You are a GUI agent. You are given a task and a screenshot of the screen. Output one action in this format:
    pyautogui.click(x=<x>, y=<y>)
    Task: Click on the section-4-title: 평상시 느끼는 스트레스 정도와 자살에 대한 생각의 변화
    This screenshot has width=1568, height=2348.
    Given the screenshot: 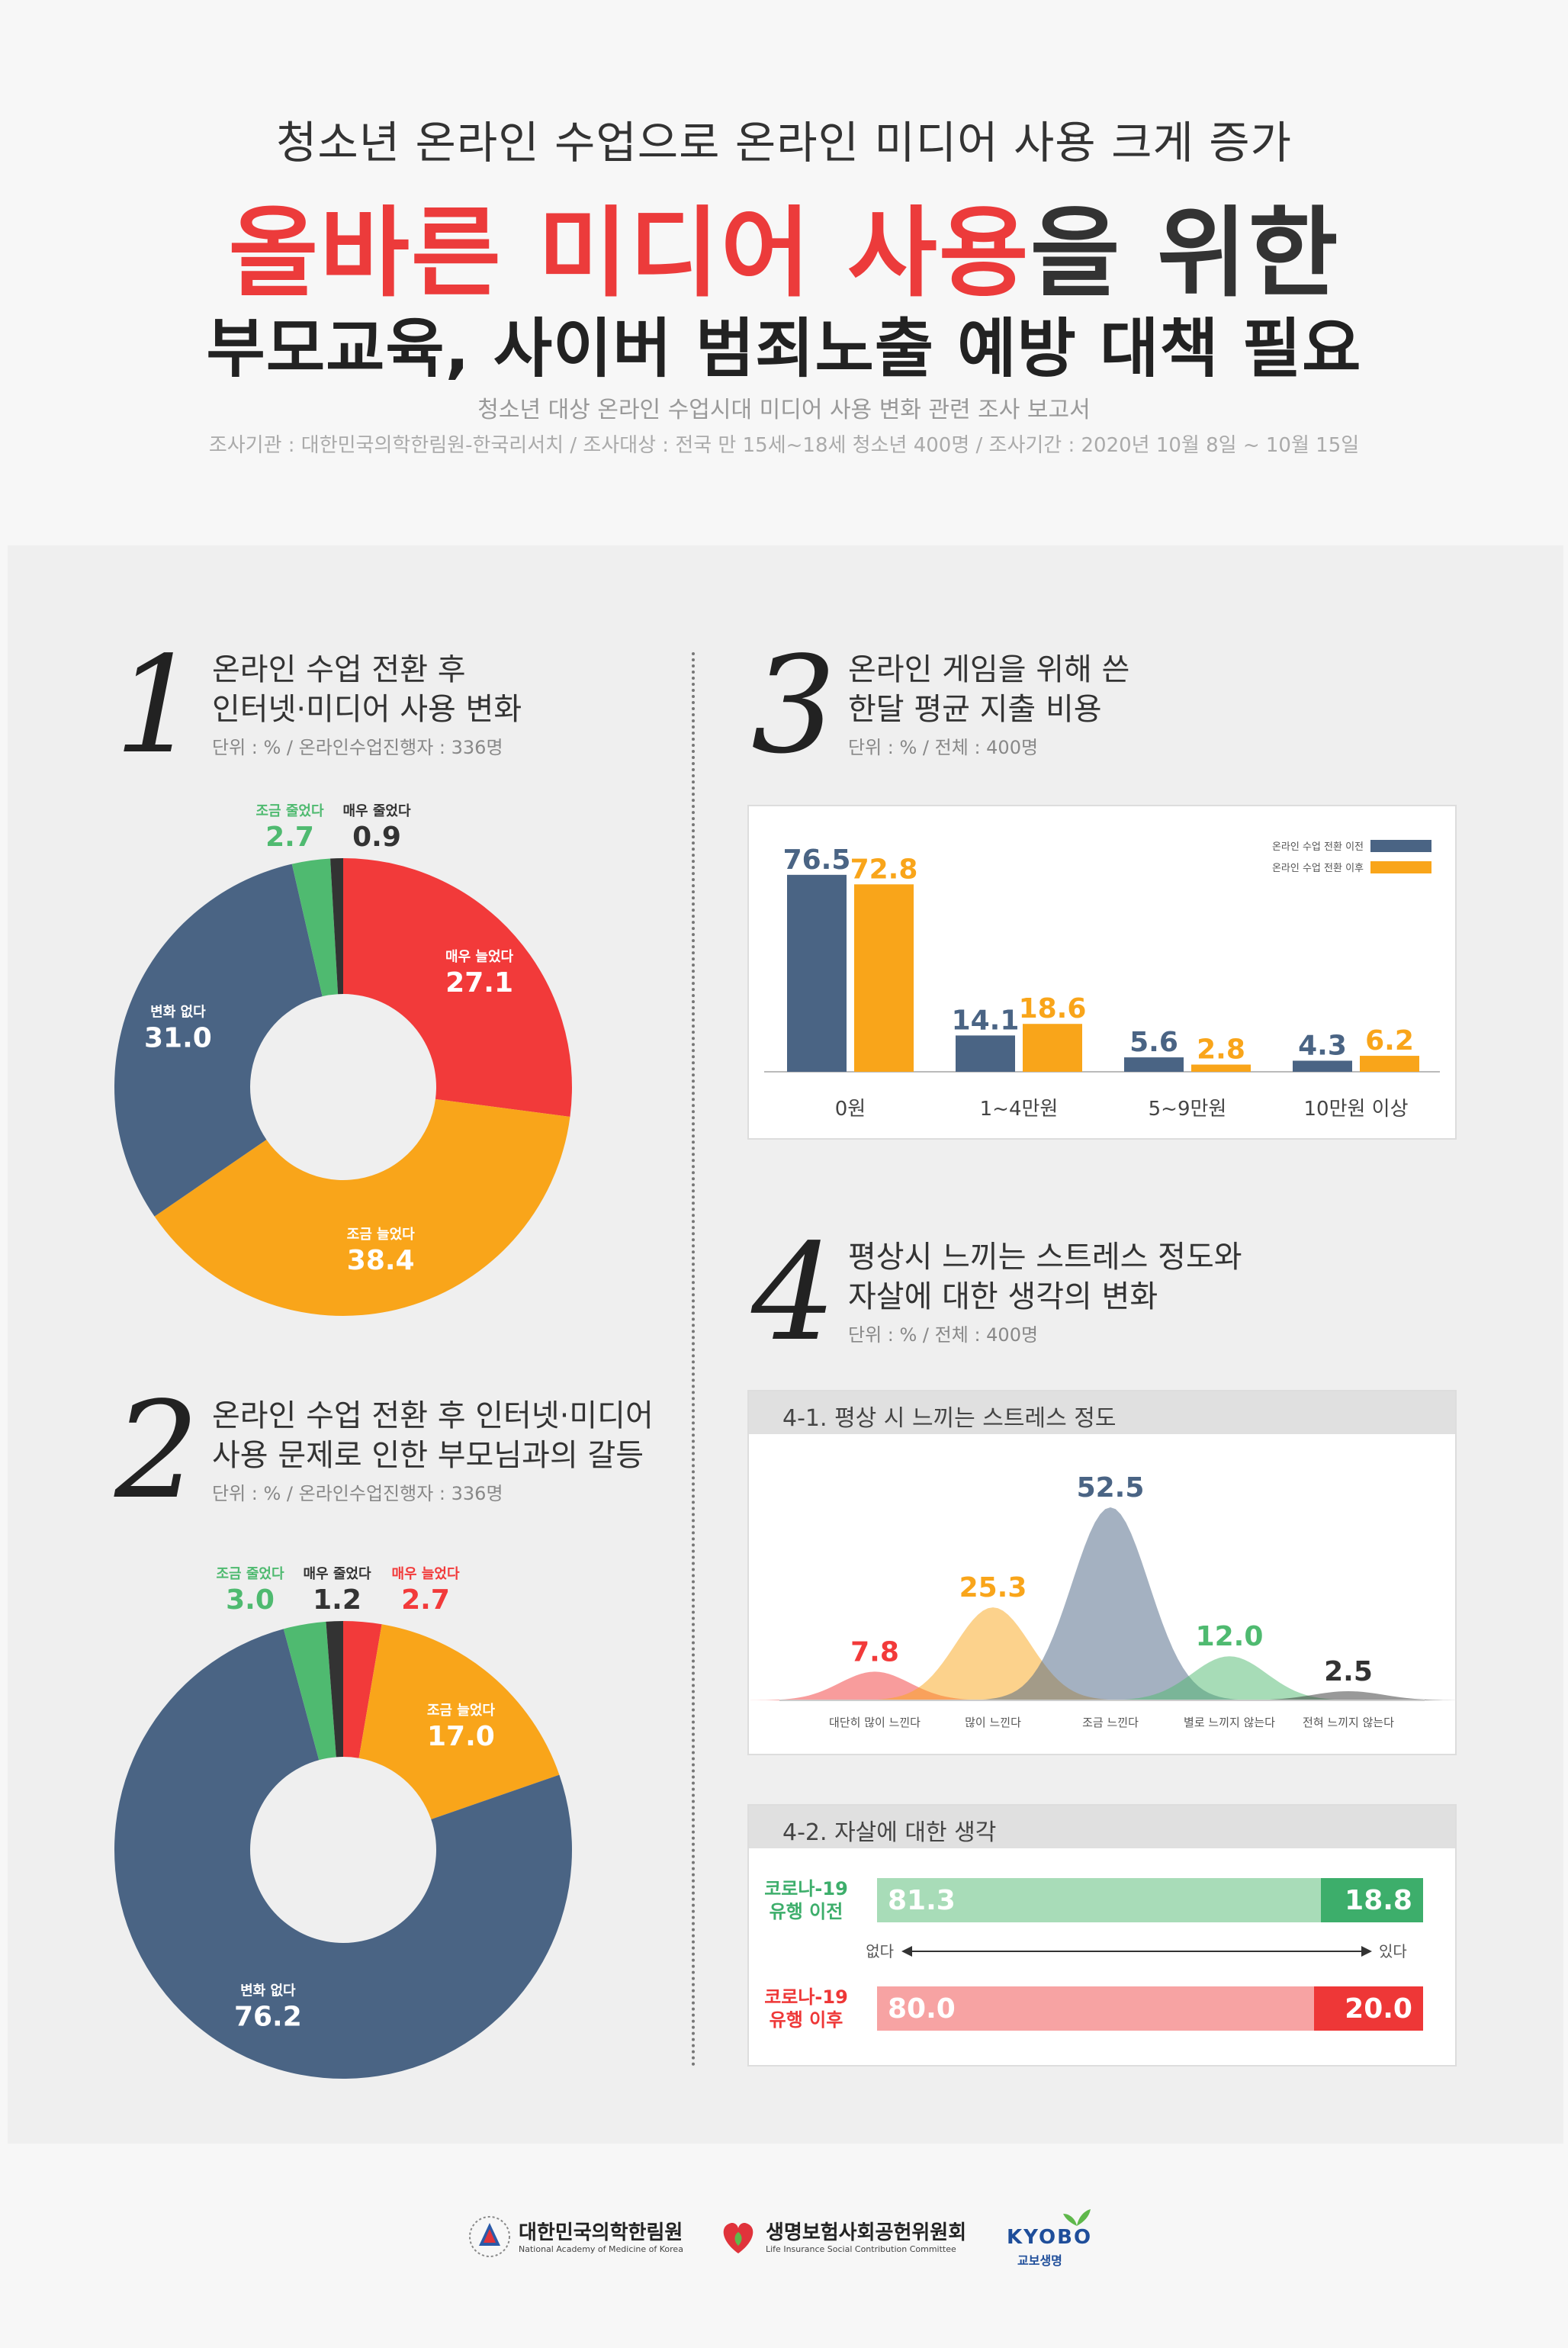 What is the action you would take?
    pyautogui.click(x=1045, y=1277)
    